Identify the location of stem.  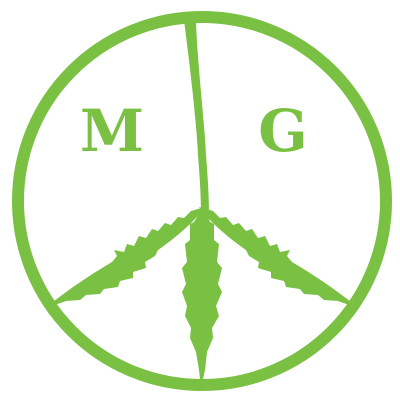
(196, 117).